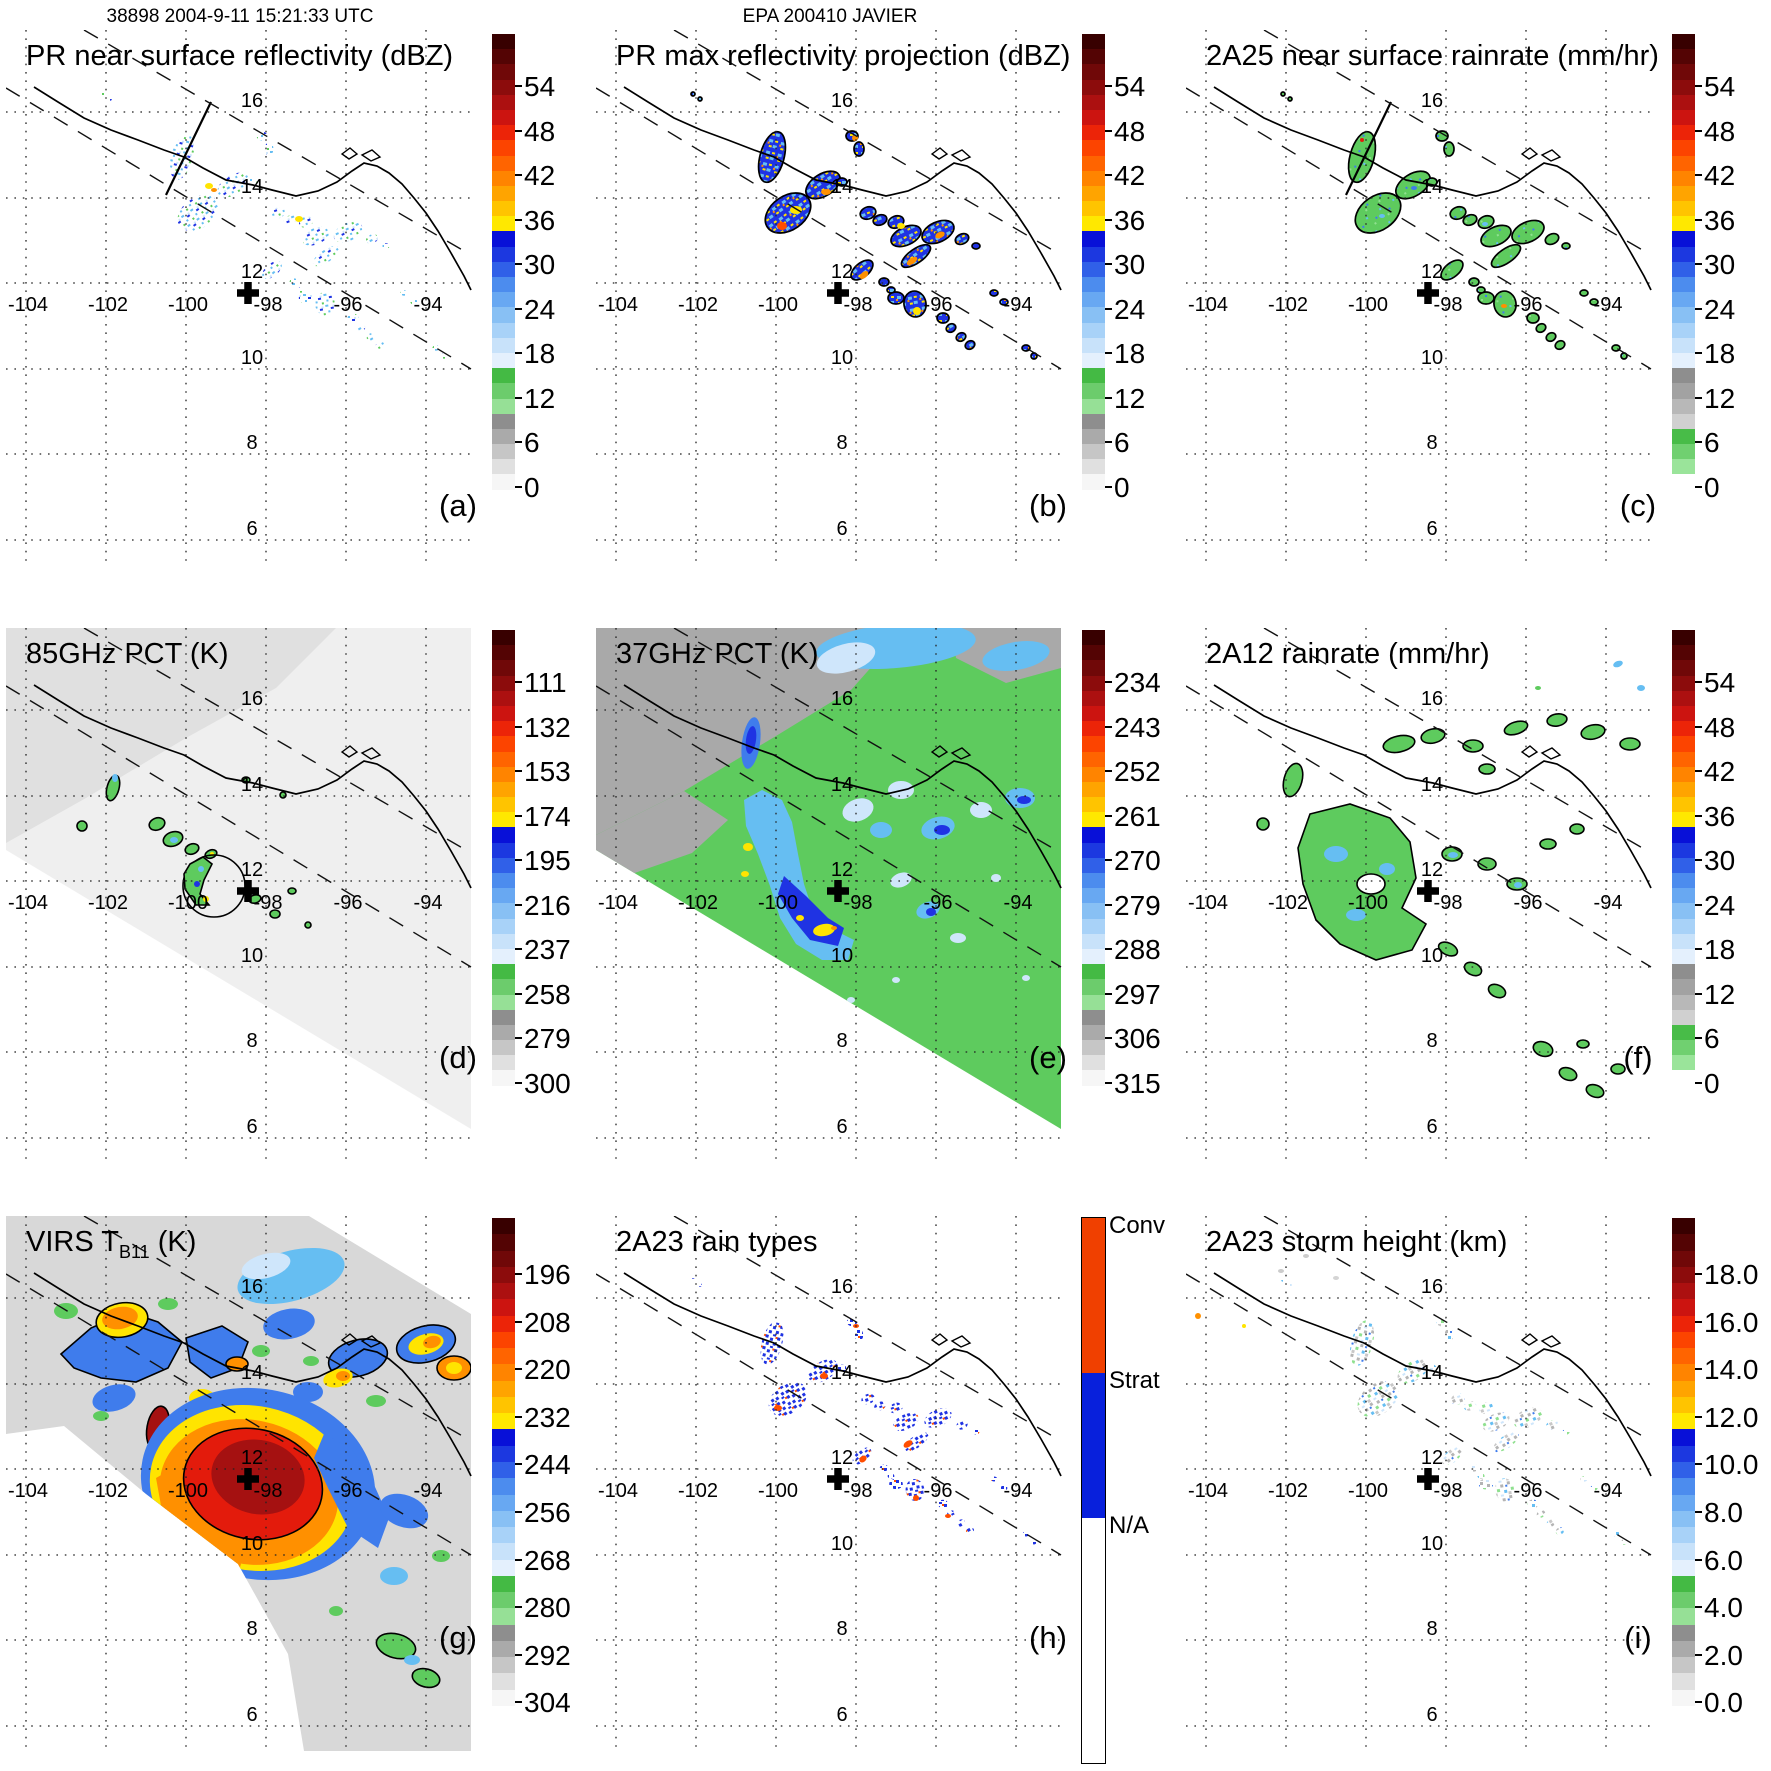 The height and width of the screenshot is (1771, 1771). Describe the element at coordinates (540, 398) in the screenshot. I see `colorbar-tick-label: 12` at that location.